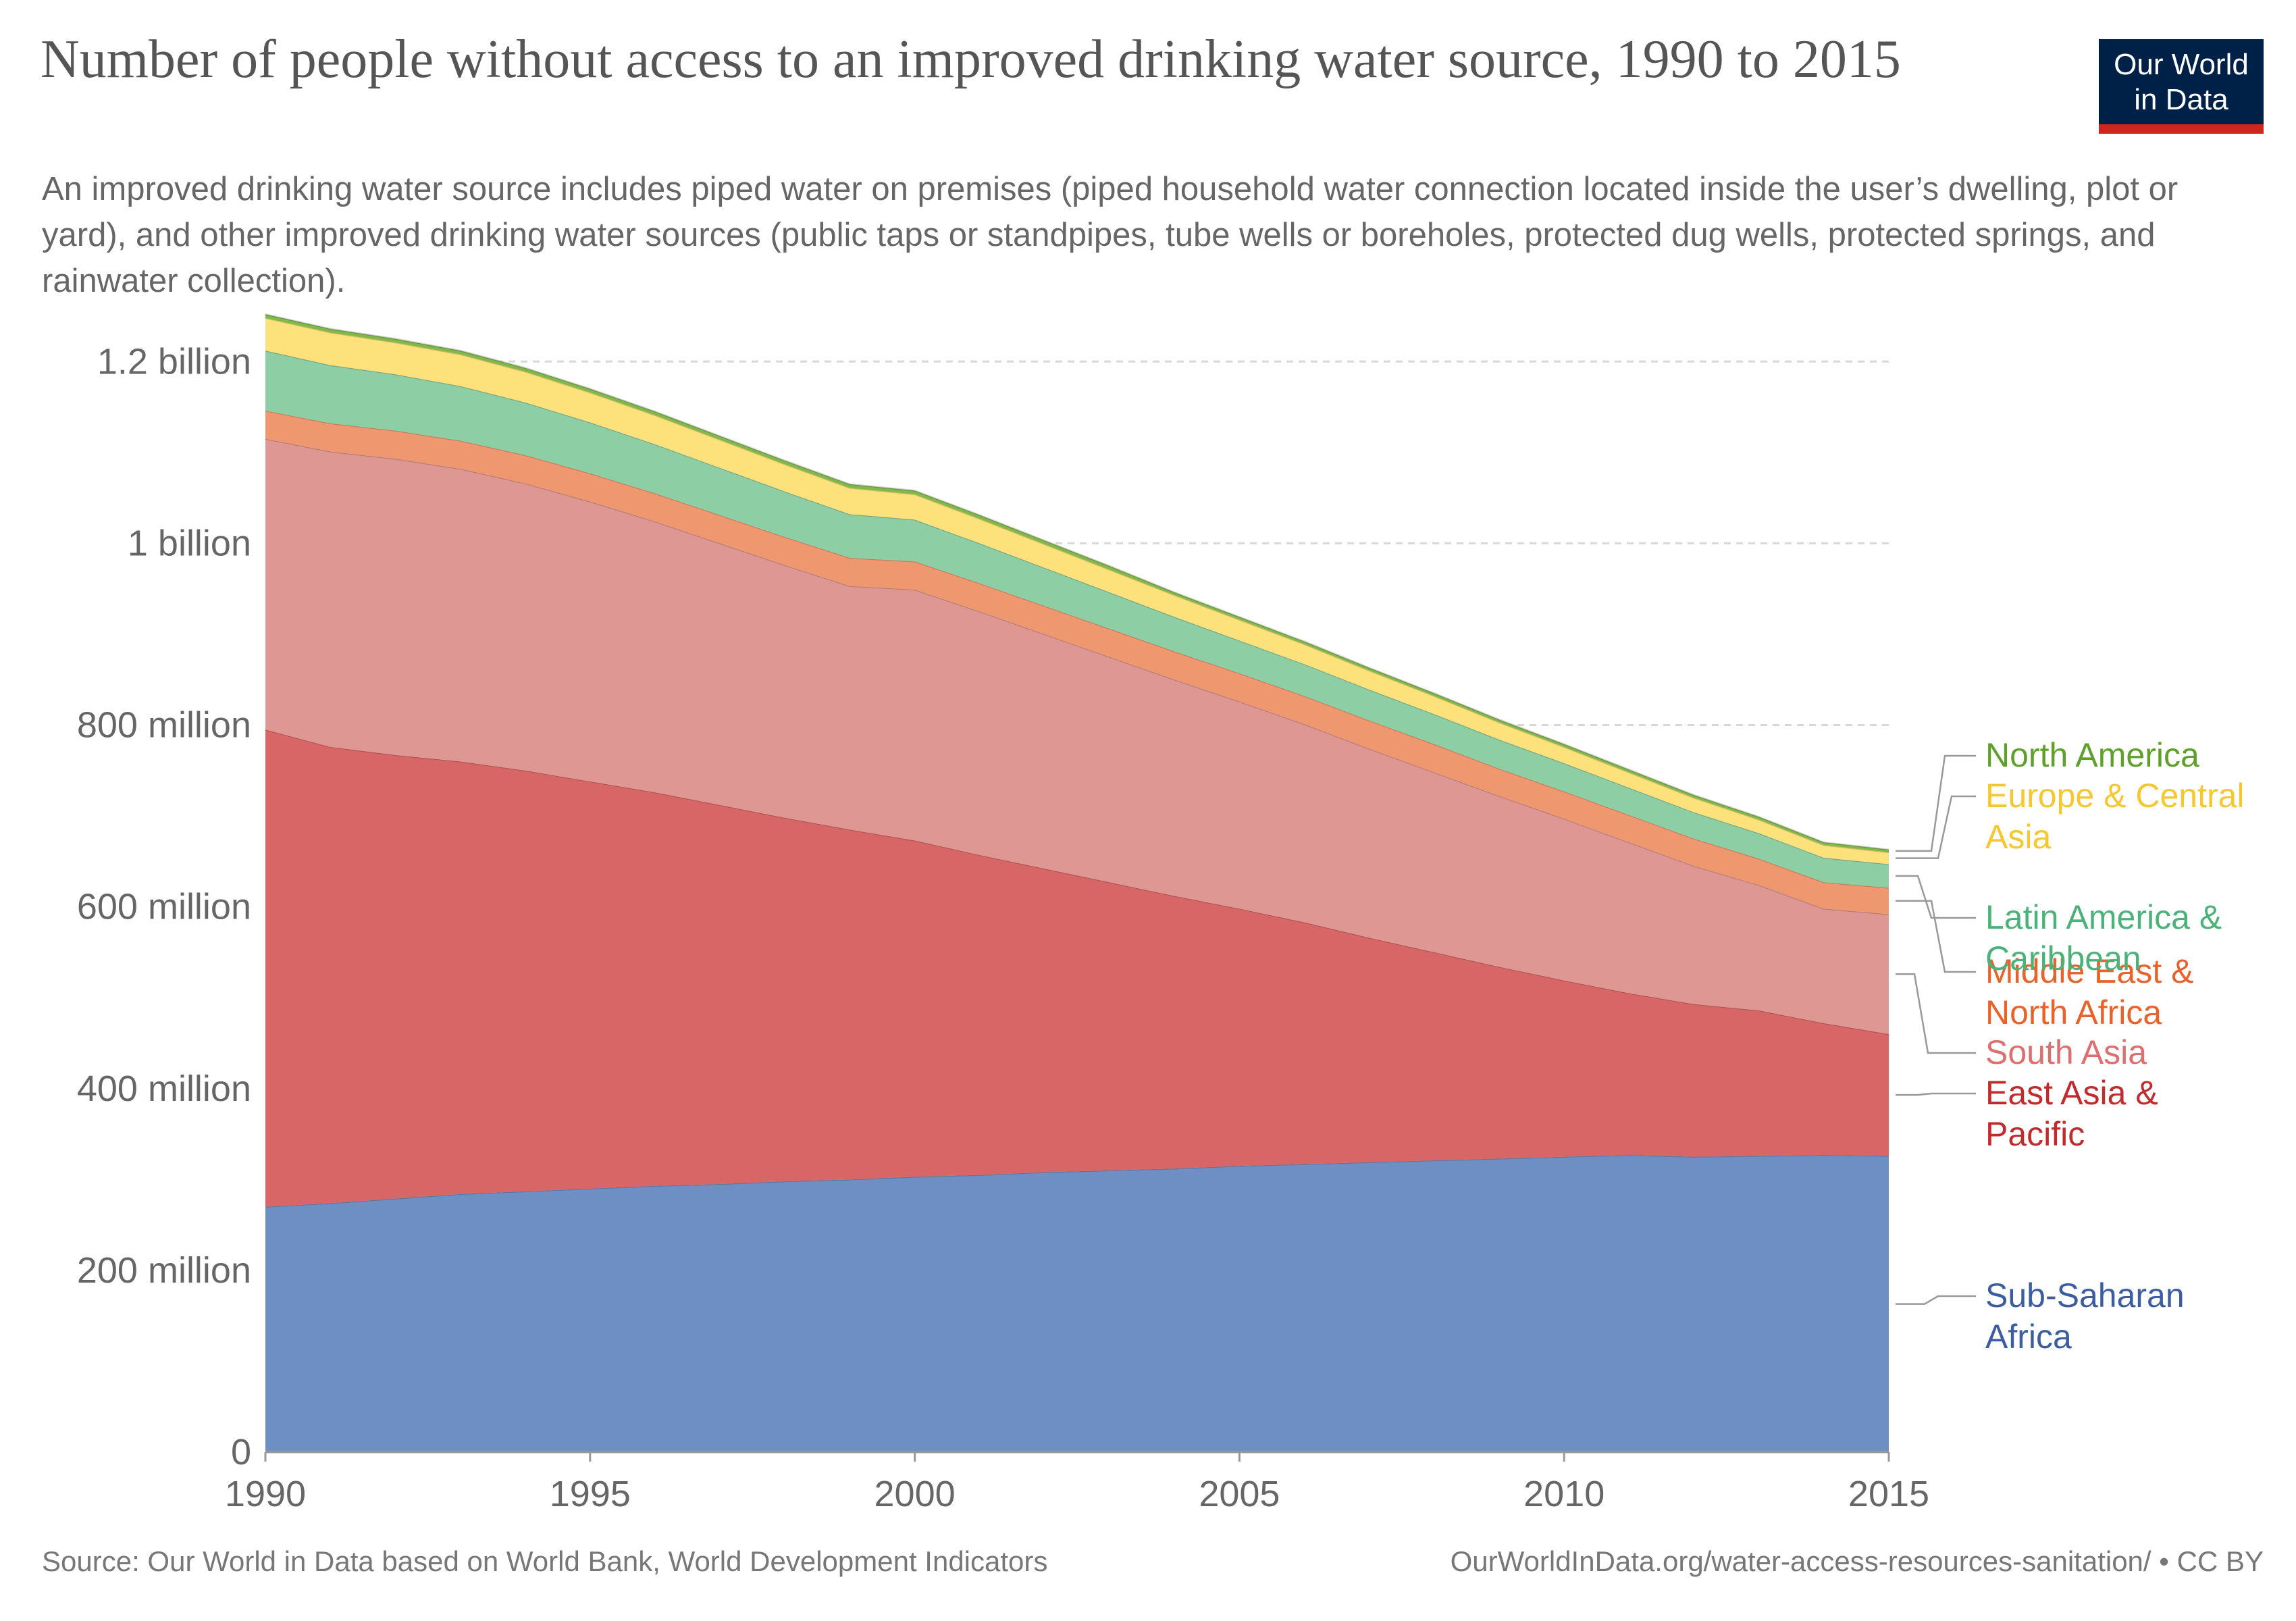  Describe the element at coordinates (241, 1452) in the screenshot. I see `y-tick-label: 0` at that location.